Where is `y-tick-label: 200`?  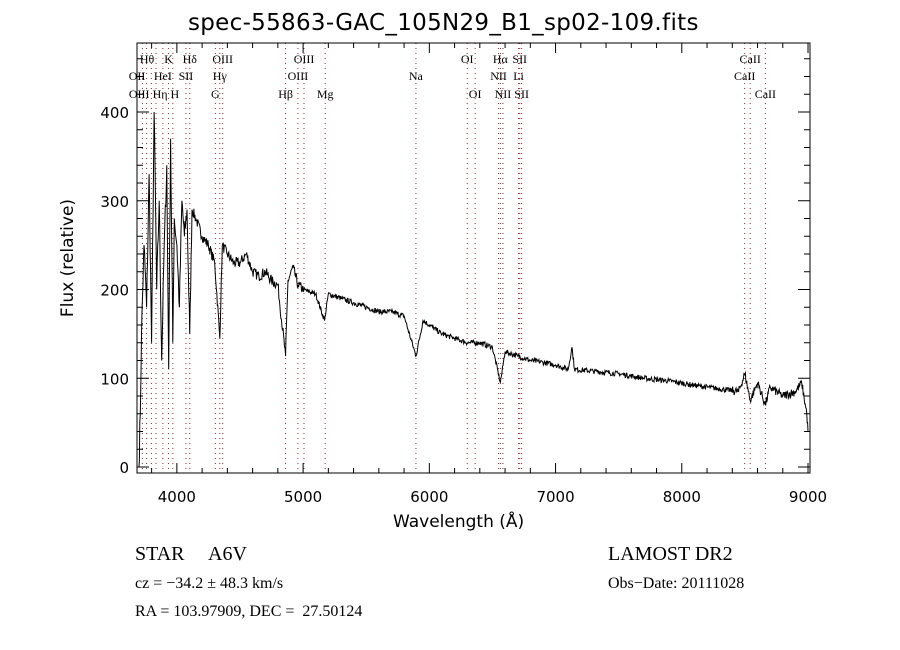 y-tick-label: 200 is located at coordinates (114, 291).